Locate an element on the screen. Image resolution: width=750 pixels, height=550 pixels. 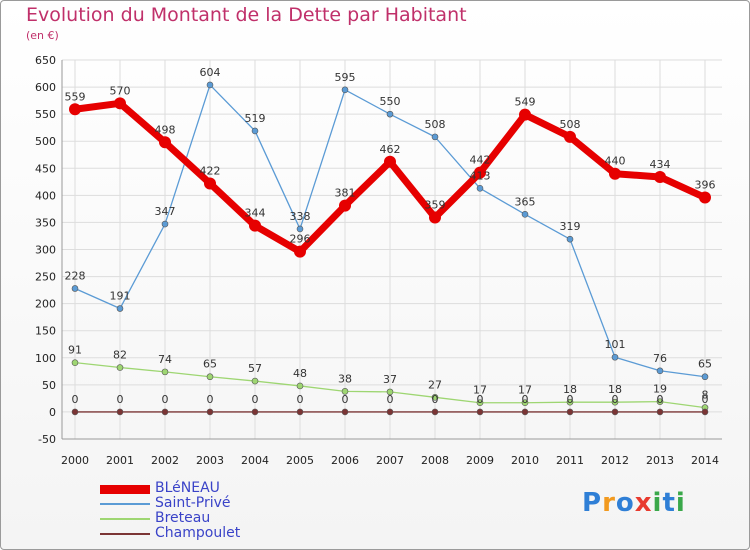
y-tick-label: 400 is located at coordinates (45, 195).